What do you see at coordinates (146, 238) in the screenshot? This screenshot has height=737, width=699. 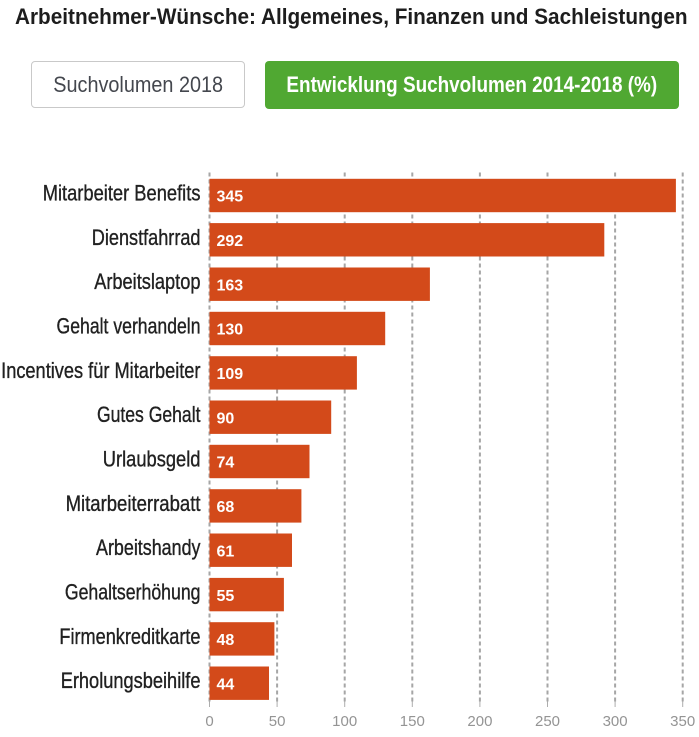 I see `svg-text: Dienstfahrrad` at bounding box center [146, 238].